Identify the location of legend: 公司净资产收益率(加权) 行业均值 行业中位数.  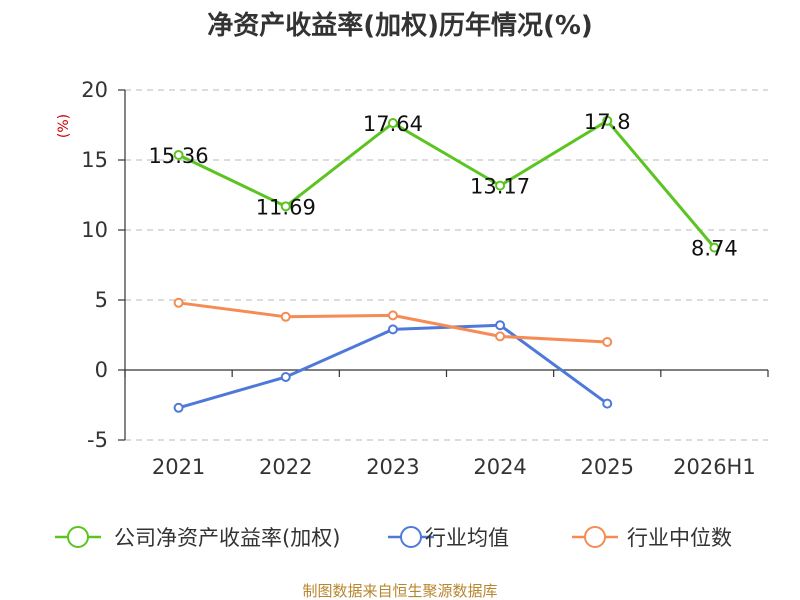
(393, 538).